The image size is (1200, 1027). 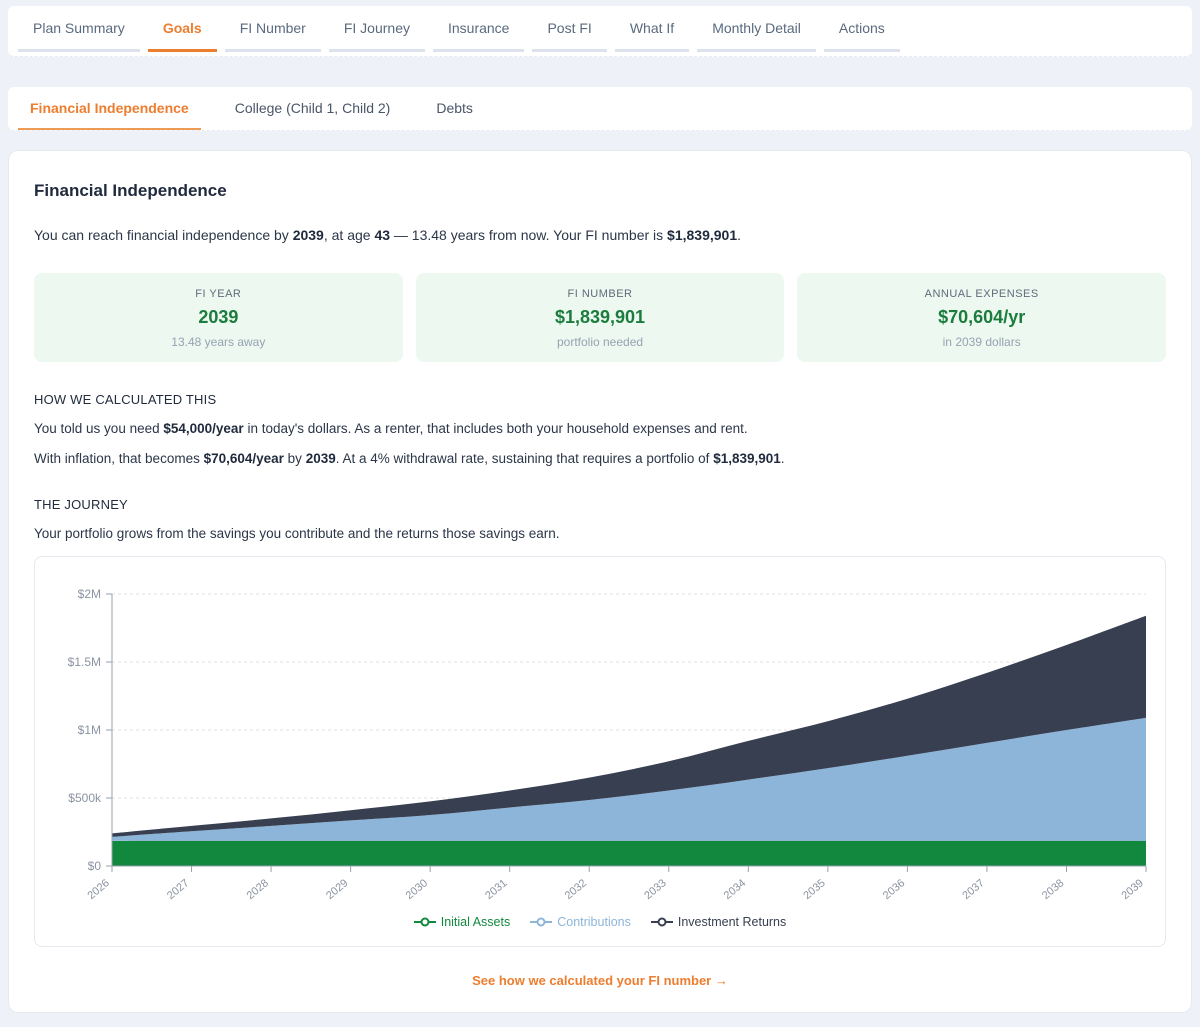 What do you see at coordinates (85, 798) in the screenshot?
I see `svg-text: $500k` at bounding box center [85, 798].